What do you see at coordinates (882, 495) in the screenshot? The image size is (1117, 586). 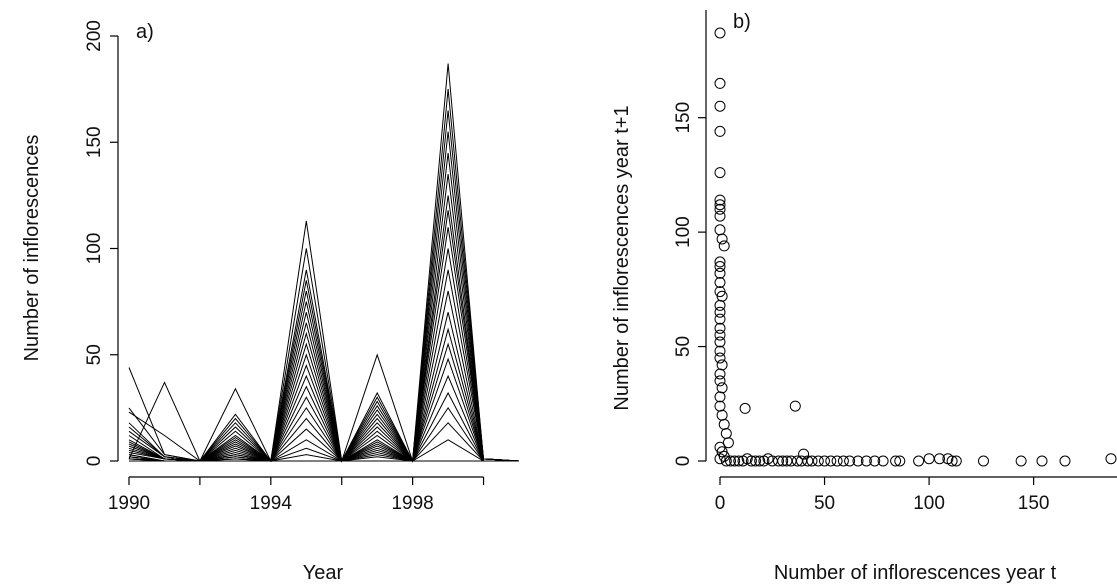 I see `panel-b-x-ticks: 0 50 100 150` at bounding box center [882, 495].